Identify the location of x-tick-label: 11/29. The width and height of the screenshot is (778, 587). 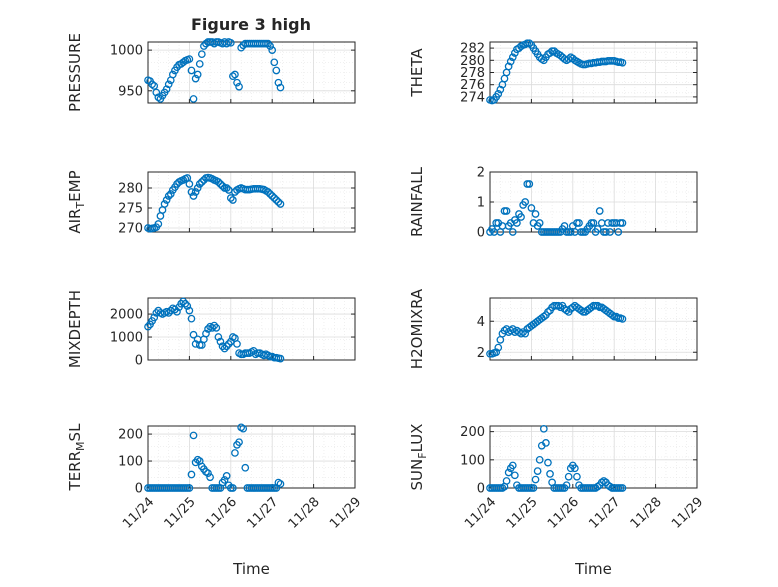
(687, 513).